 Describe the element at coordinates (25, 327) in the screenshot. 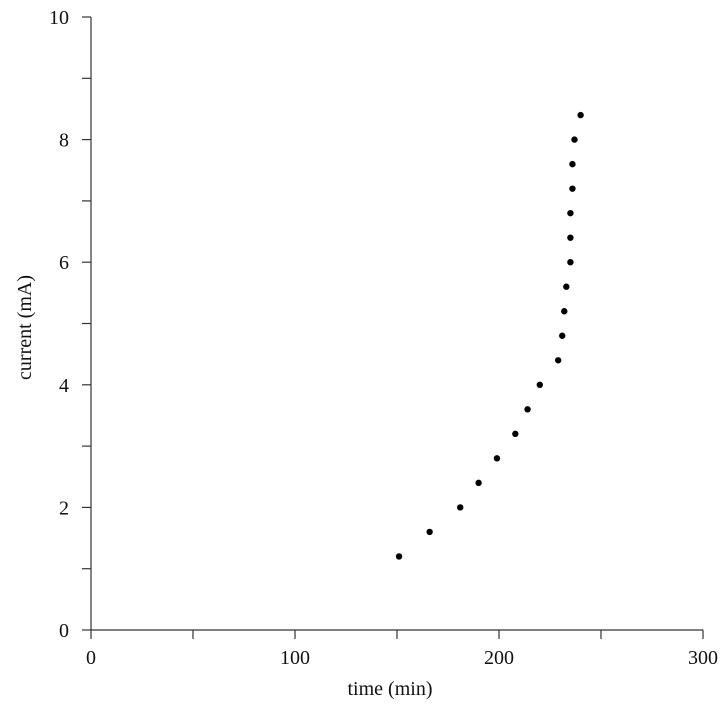

I see `y-axis-label: current (mA)` at that location.